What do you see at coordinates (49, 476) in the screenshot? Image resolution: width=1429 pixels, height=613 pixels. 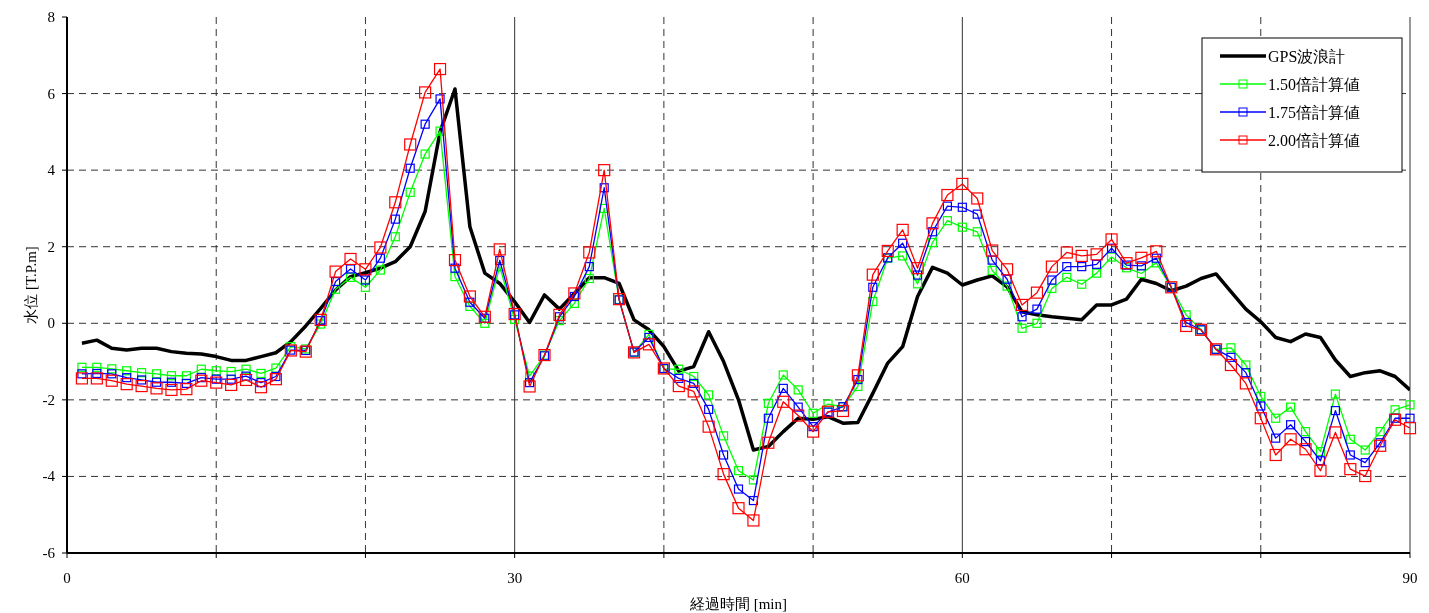 I see `y-tick-label: -4` at bounding box center [49, 476].